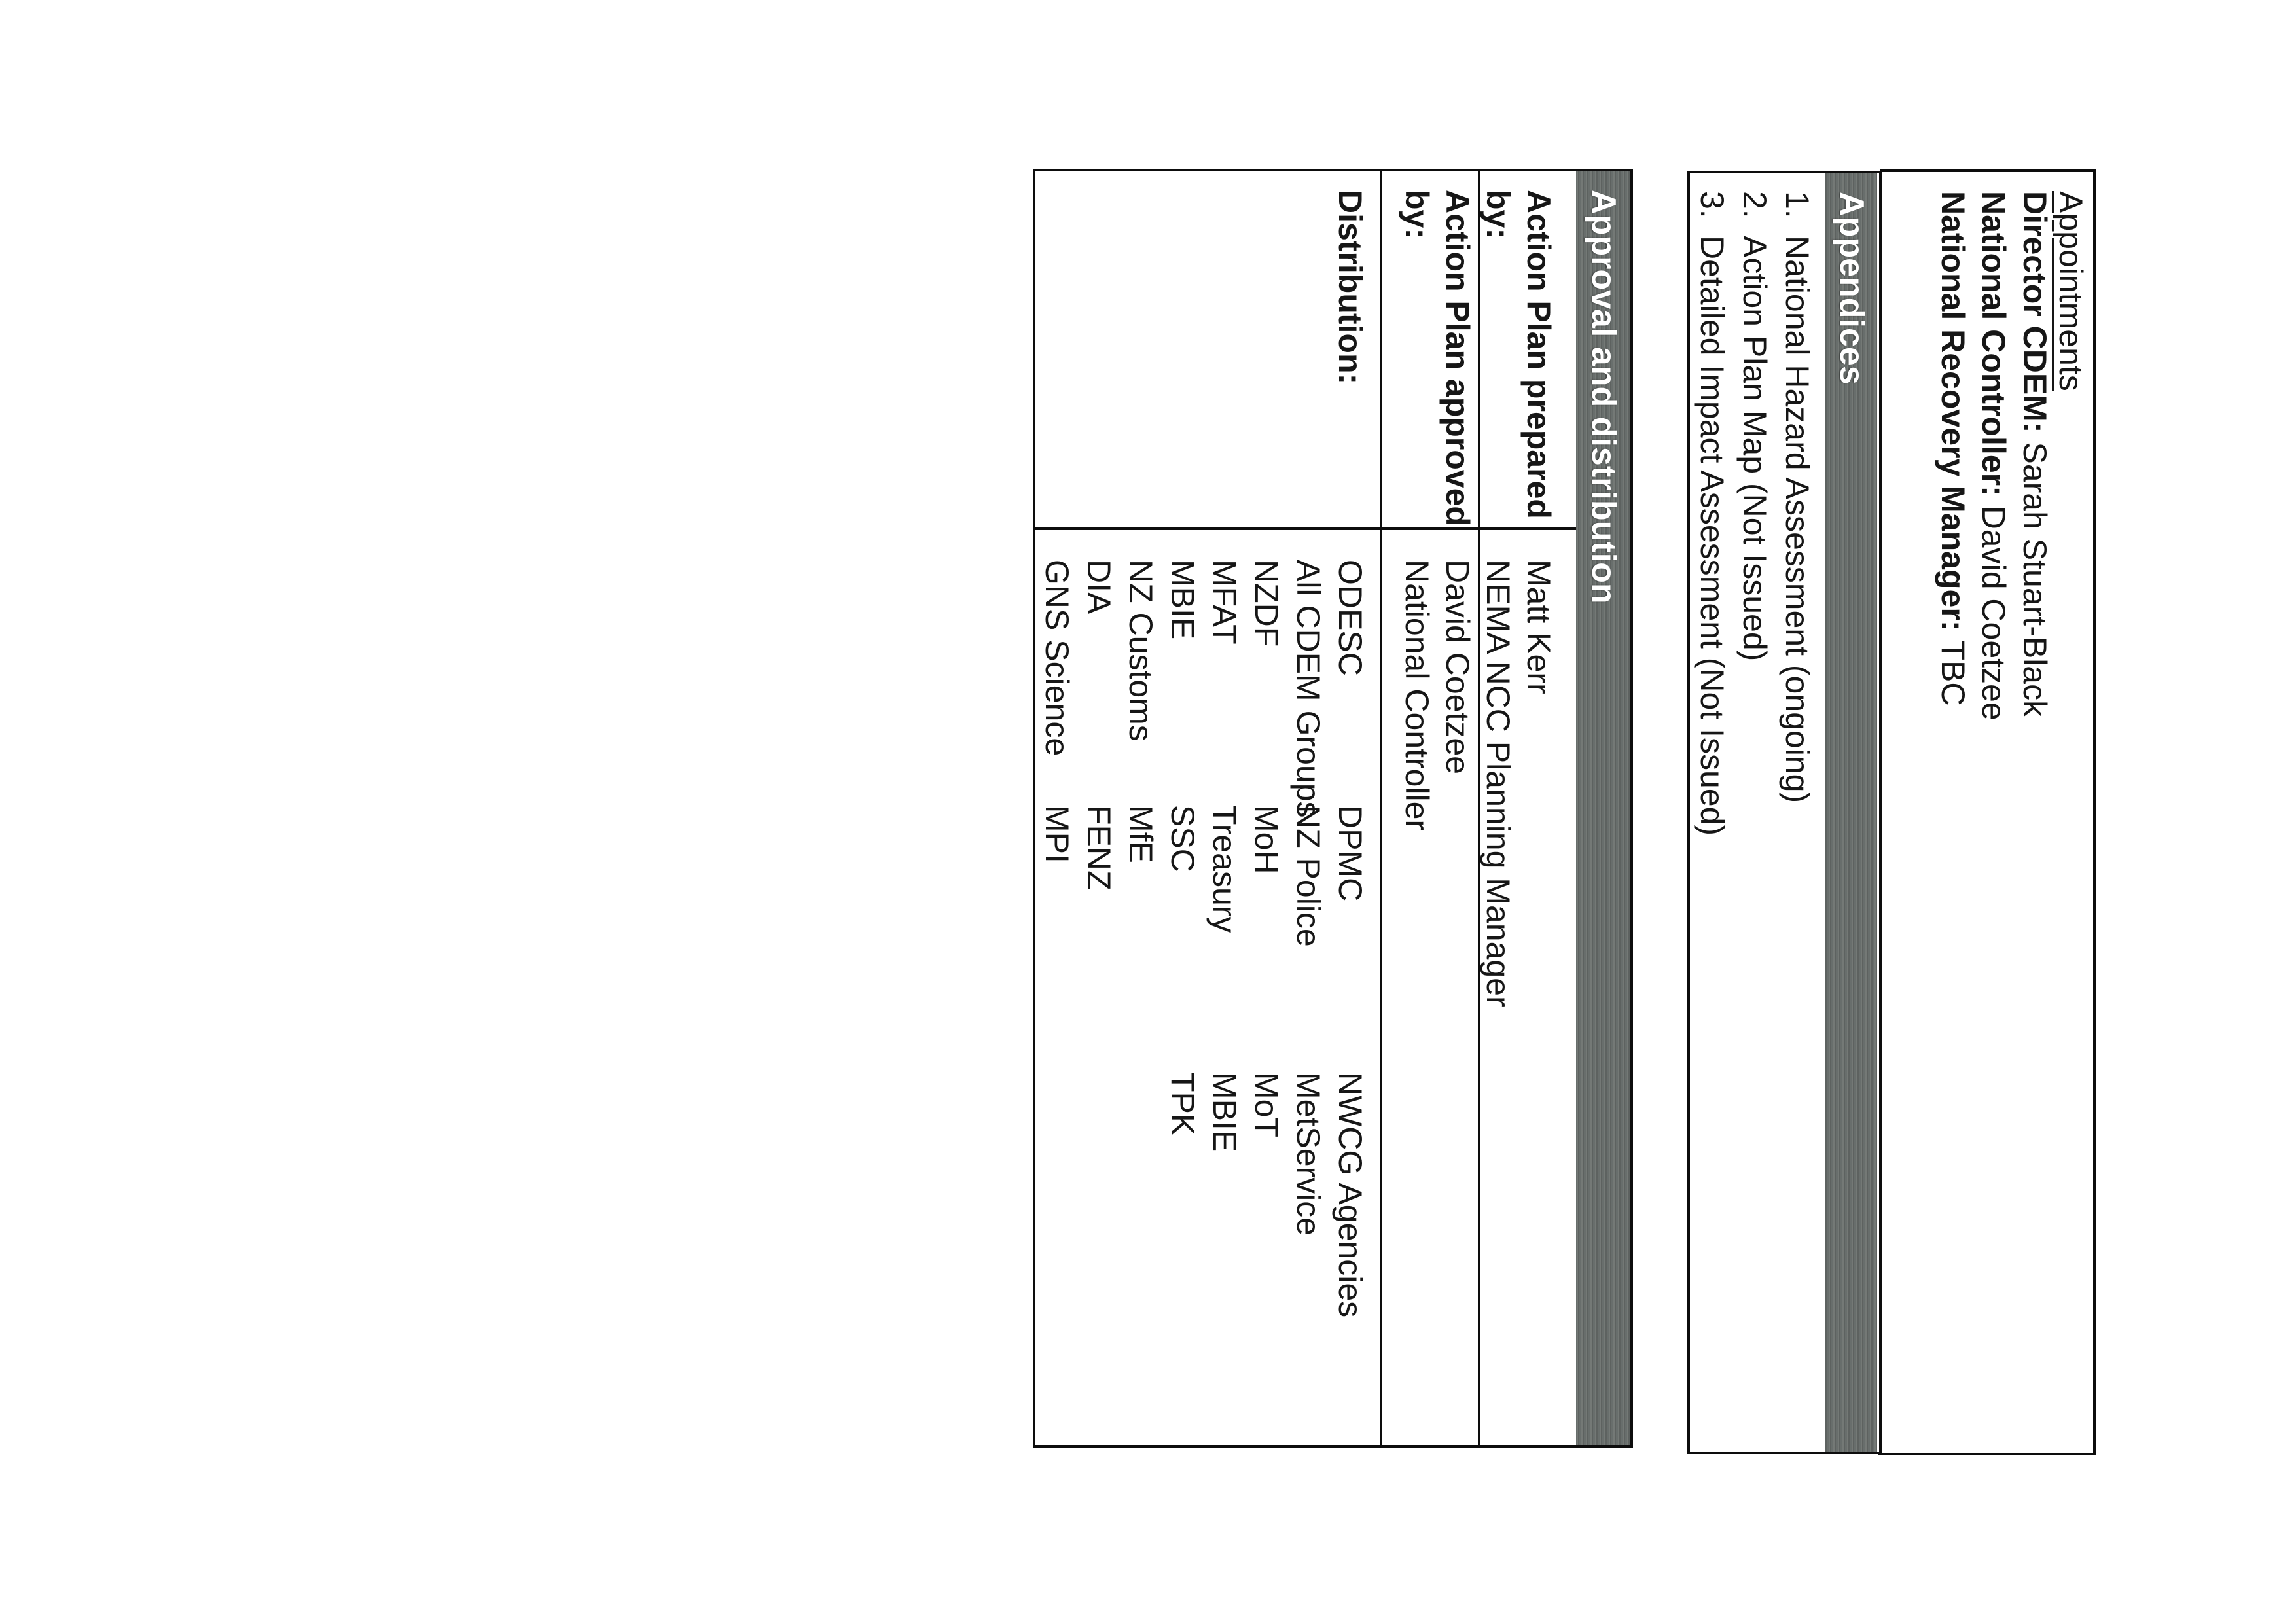  Describe the element at coordinates (1182, 1104) in the screenshot. I see `distribution-agency: TPK` at that location.